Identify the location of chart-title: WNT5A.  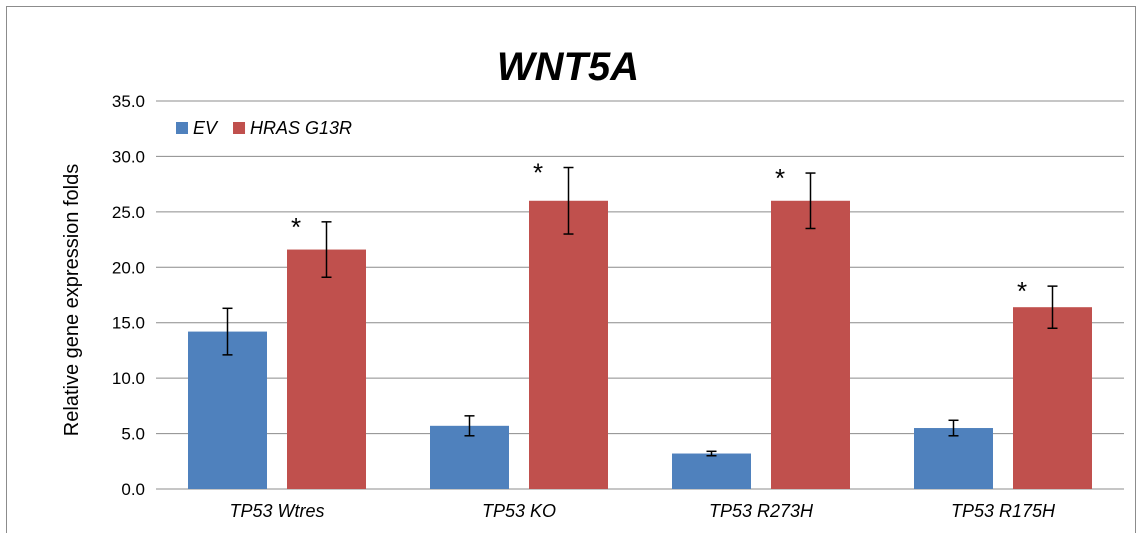
(568, 67).